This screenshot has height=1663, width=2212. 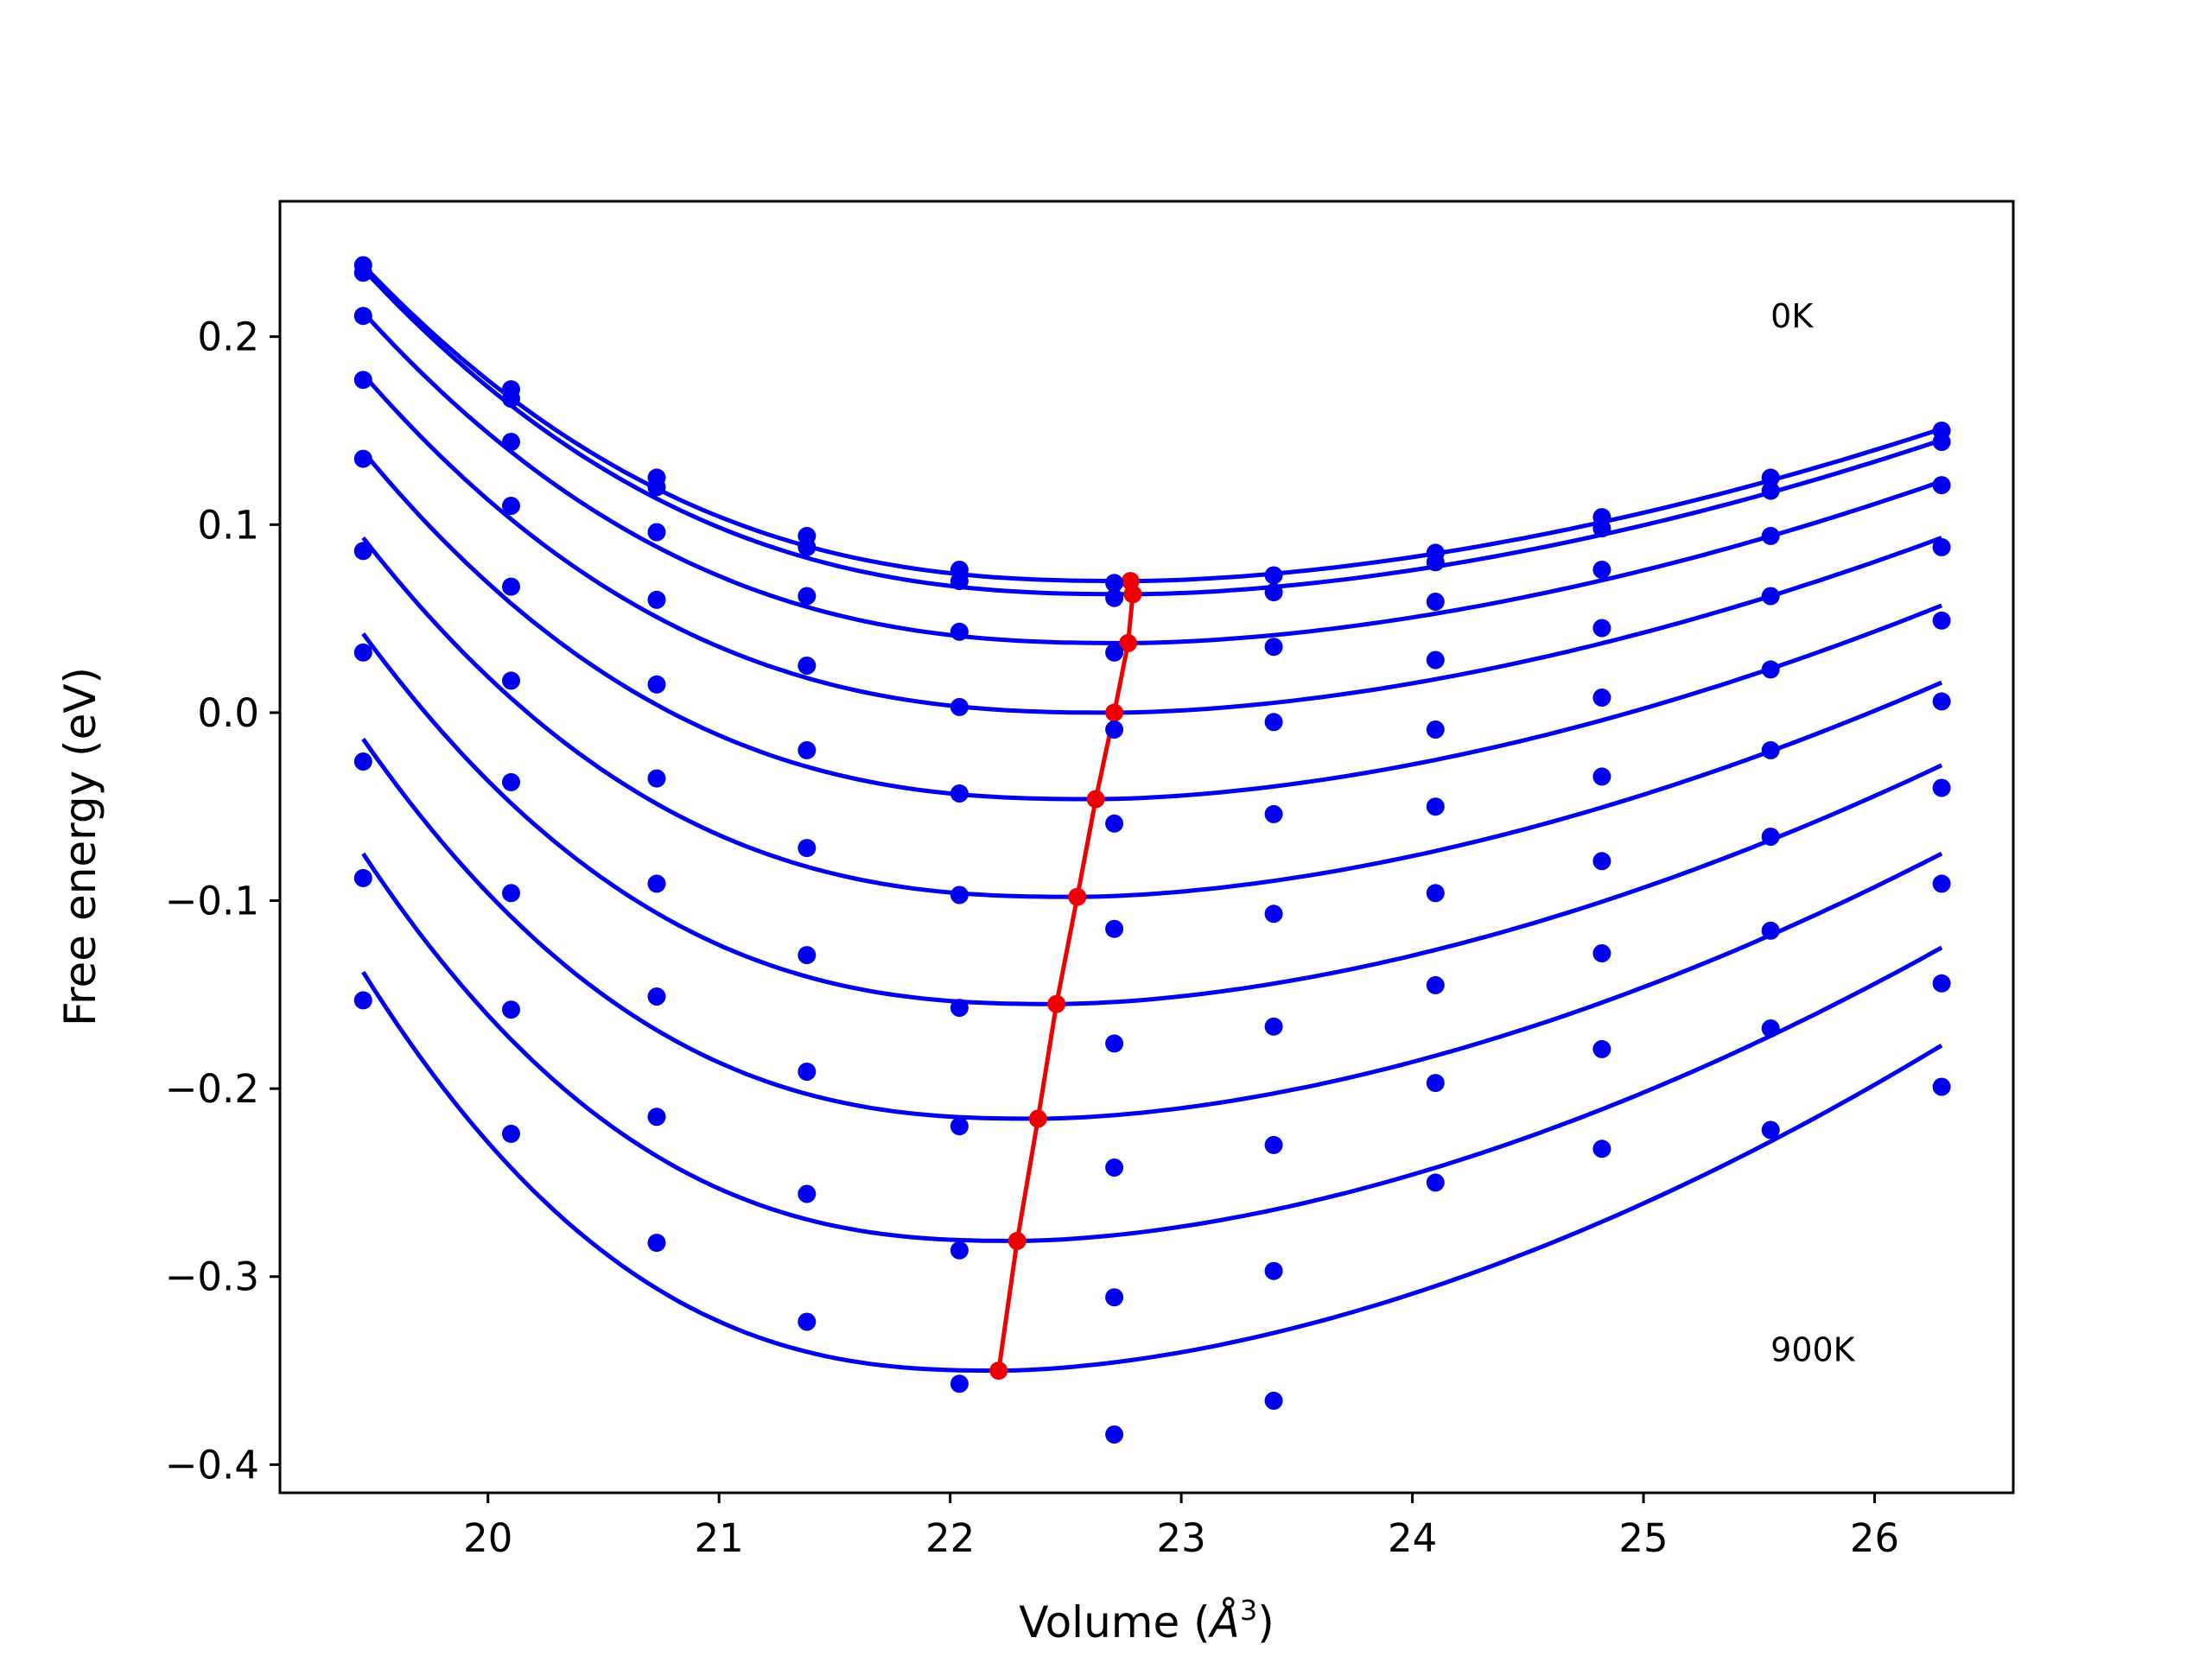 What do you see at coordinates (1065, 976) in the screenshot?
I see `minimum-line` at bounding box center [1065, 976].